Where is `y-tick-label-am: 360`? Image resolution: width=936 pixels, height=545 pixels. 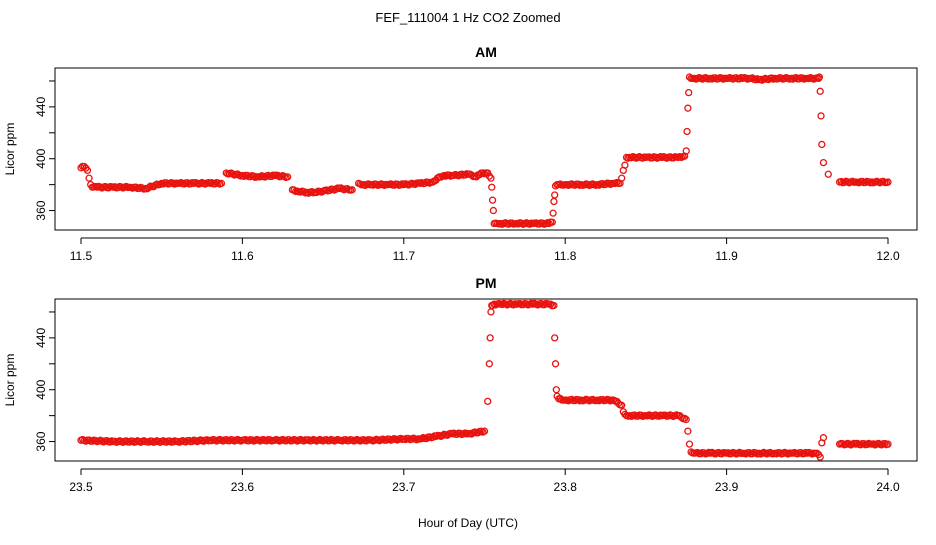
y-tick-label-am: 360 is located at coordinates (41, 210).